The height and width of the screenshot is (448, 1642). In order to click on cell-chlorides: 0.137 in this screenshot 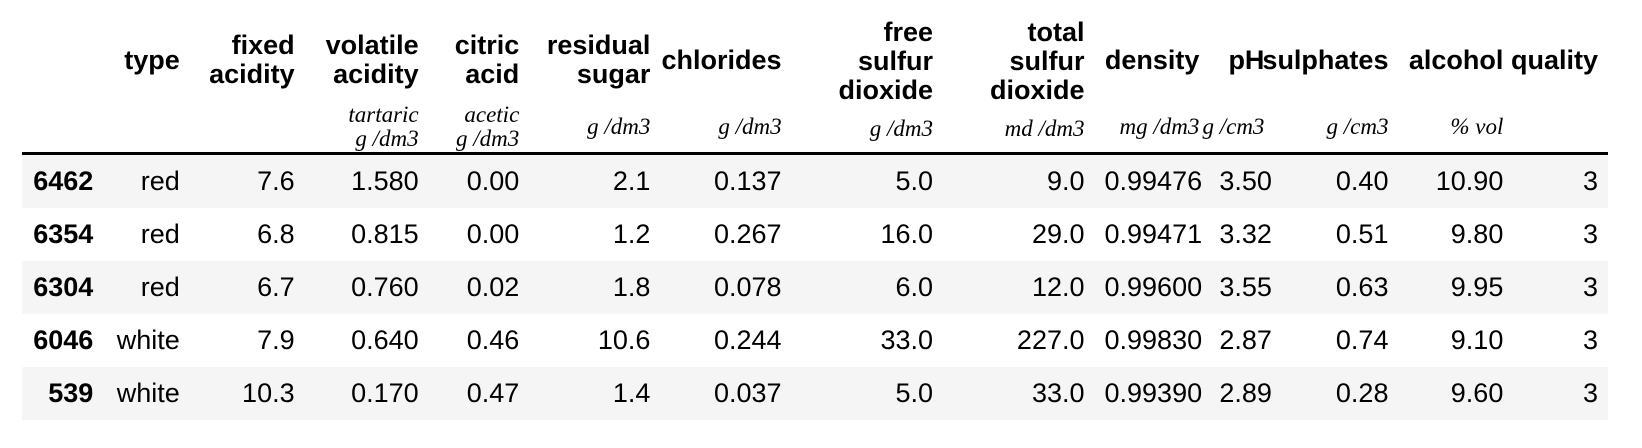, I will do `click(747, 181)`.